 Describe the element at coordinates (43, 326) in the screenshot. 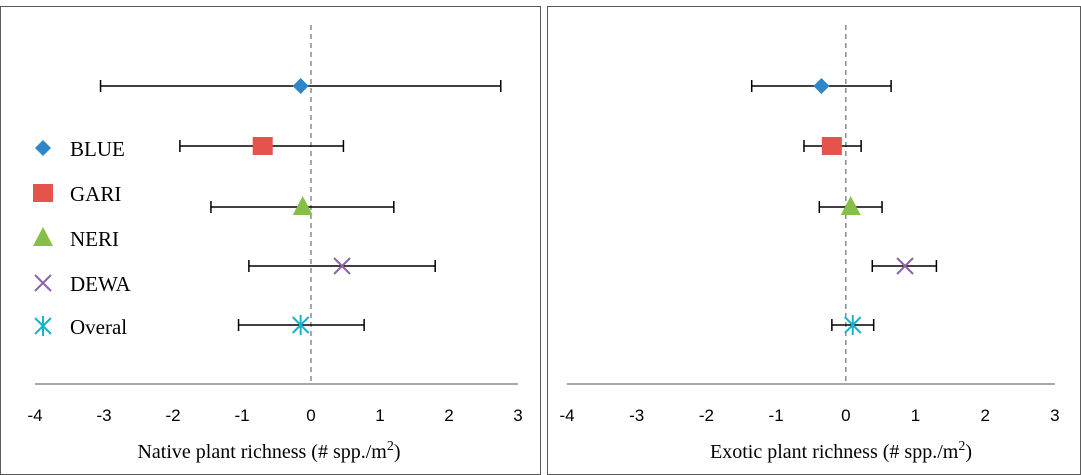

I see `legend-marker-overal` at that location.